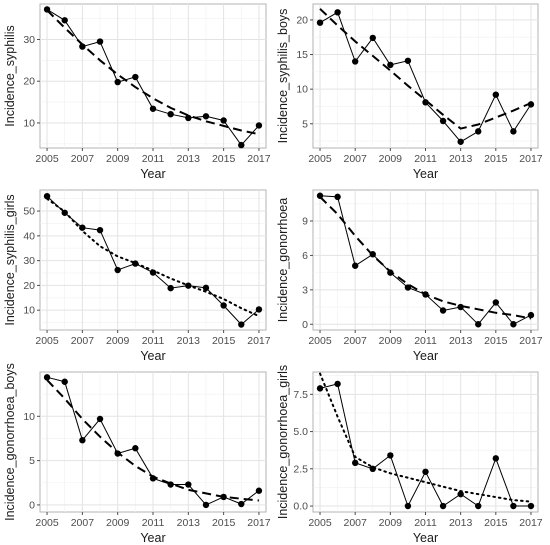  What do you see at coordinates (300, 469) in the screenshot?
I see `y-tick-label: 2.5` at bounding box center [300, 469].